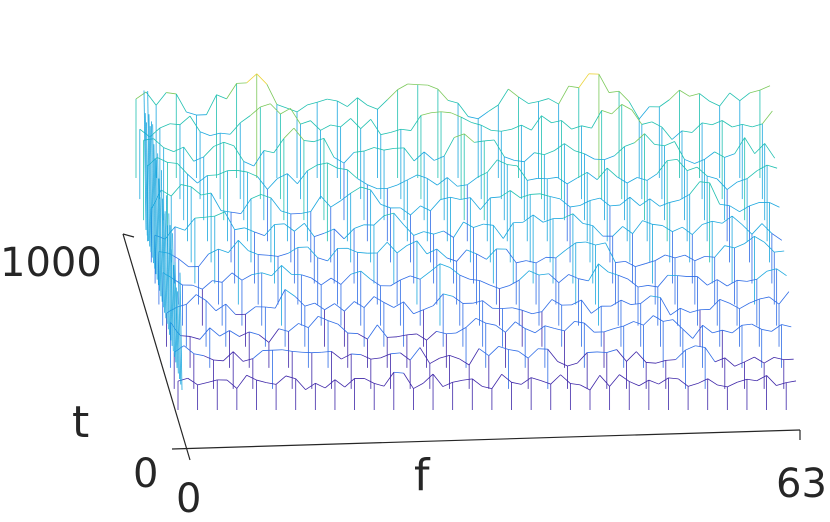 This screenshot has height=522, width=830. I want to click on f-tick-63: 63, so click(801, 484).